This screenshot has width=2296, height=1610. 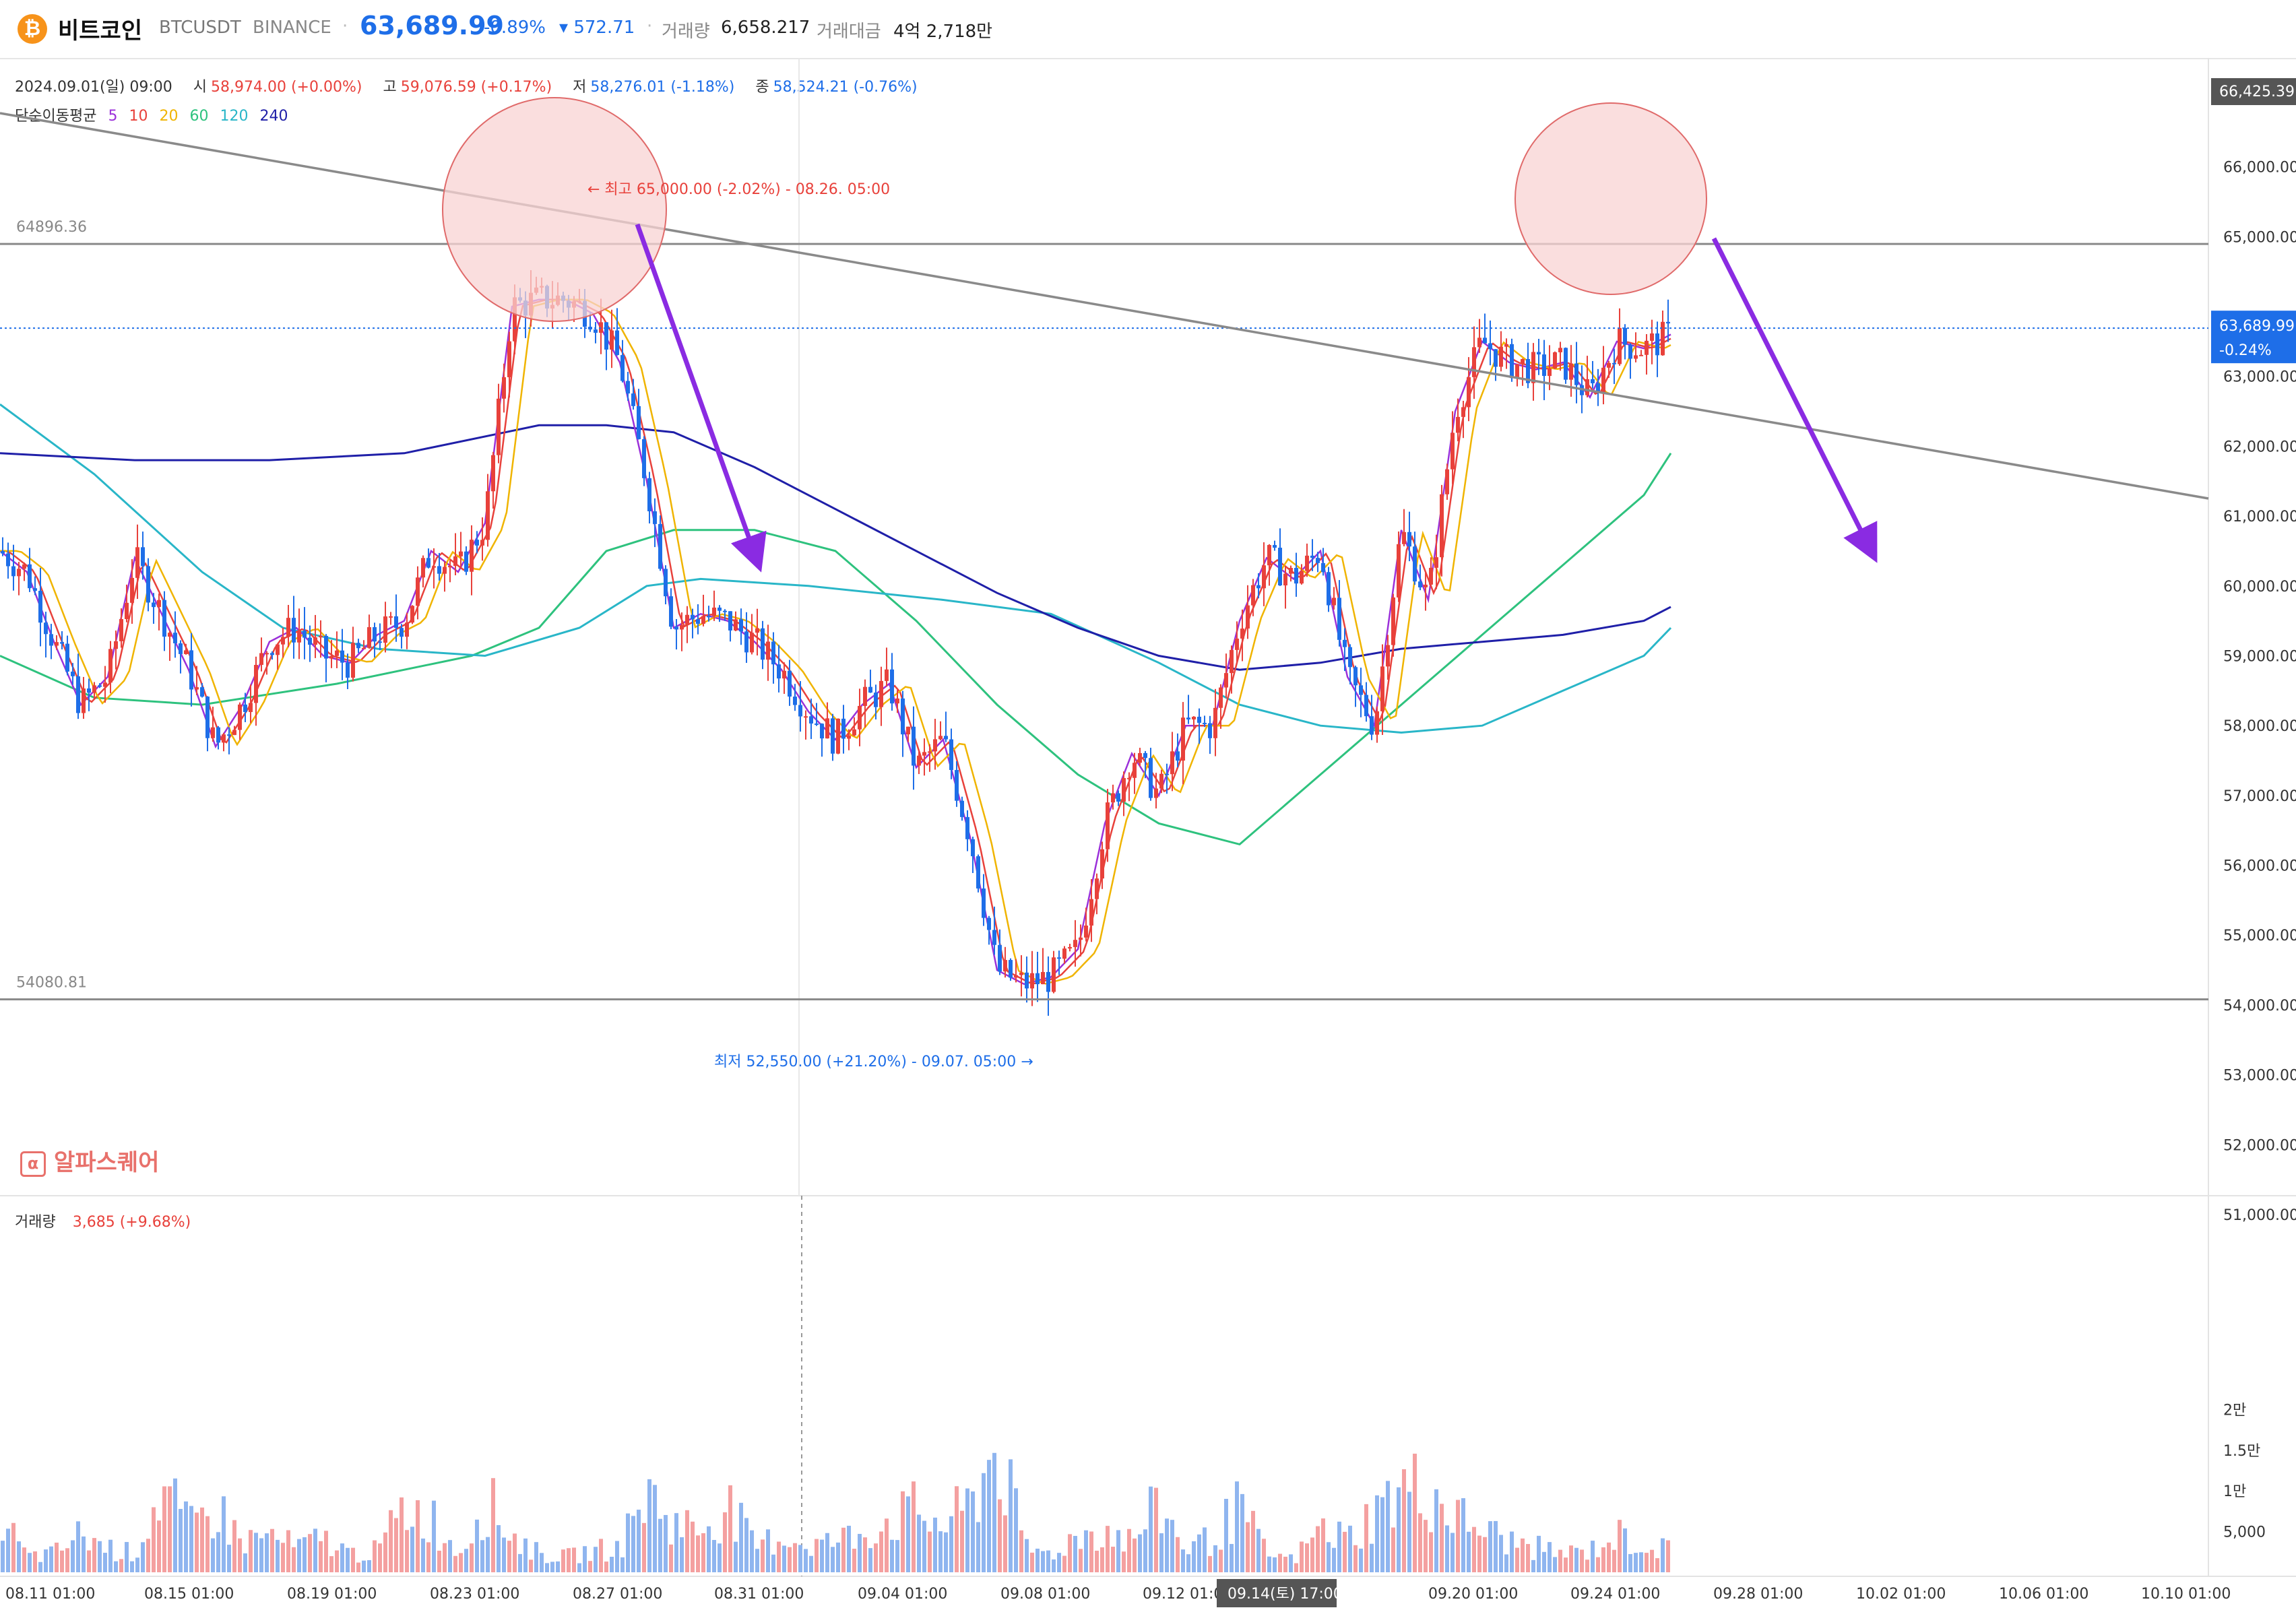 What do you see at coordinates (554, 210) in the screenshot?
I see `highlight-circle-left` at bounding box center [554, 210].